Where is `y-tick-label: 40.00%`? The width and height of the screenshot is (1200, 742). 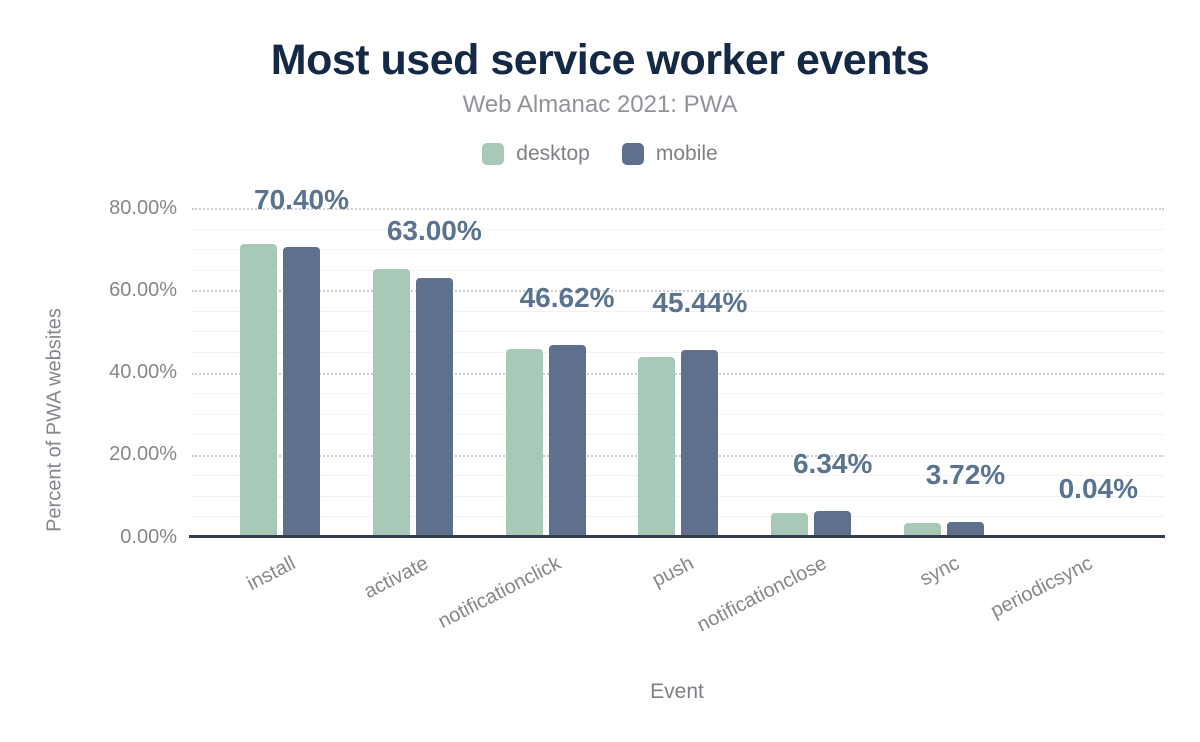
y-tick-label: 40.00% is located at coordinates (143, 372).